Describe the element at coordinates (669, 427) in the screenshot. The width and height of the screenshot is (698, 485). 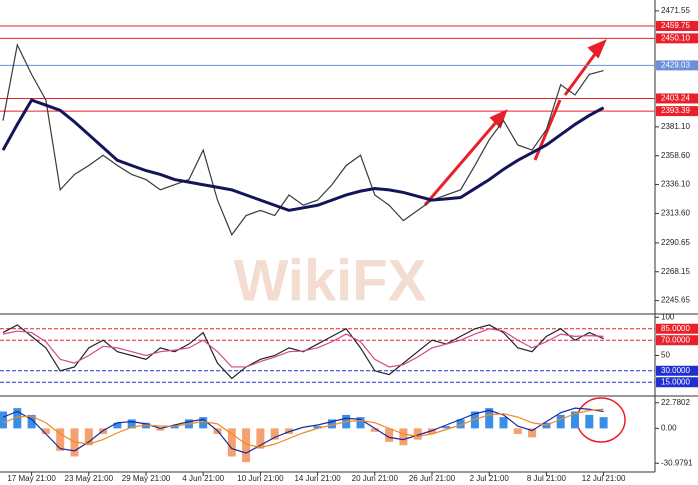
I see `y-tick-label: 0.00` at that location.